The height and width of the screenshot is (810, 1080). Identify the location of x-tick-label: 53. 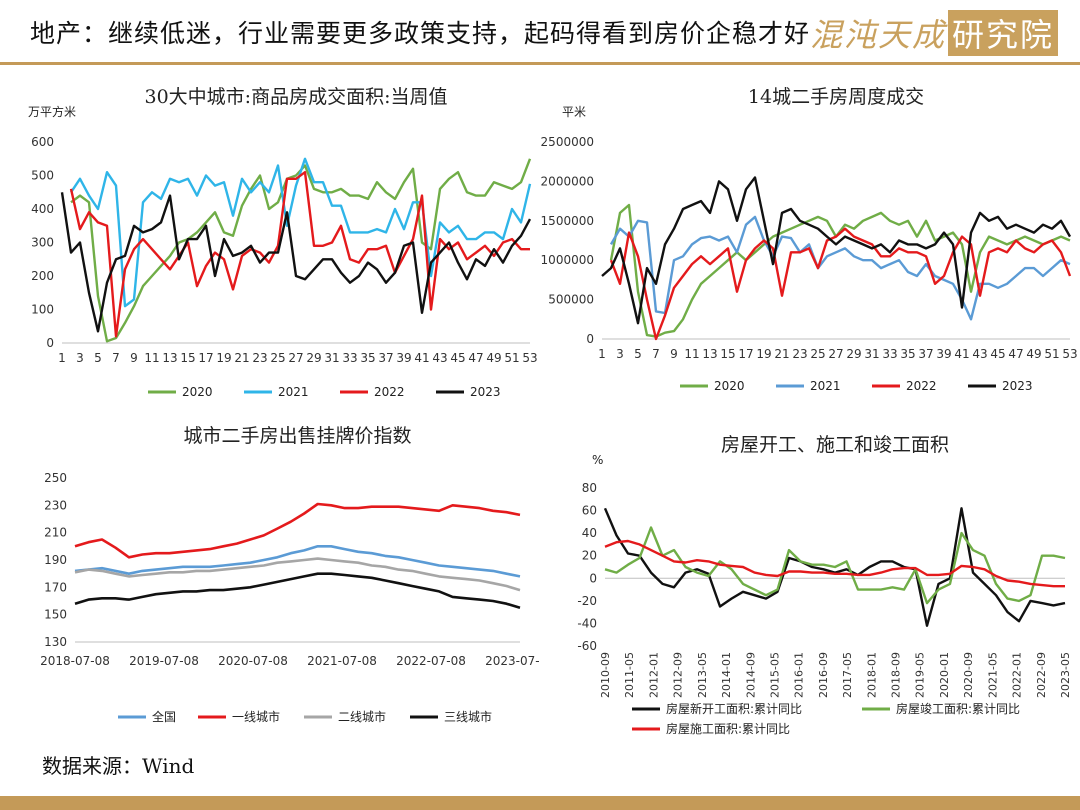
(529, 358).